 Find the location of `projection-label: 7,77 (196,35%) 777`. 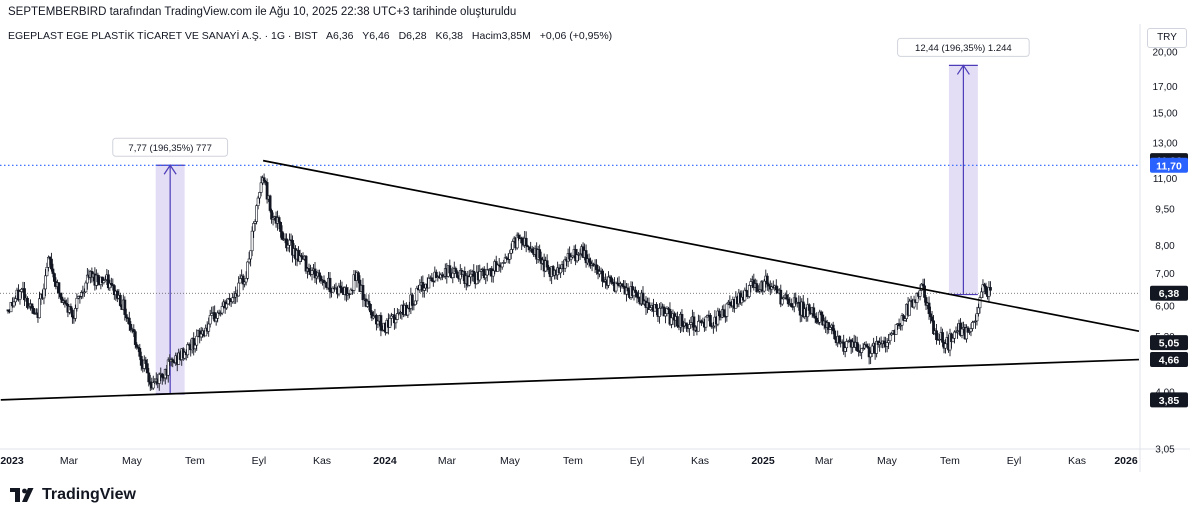

projection-label: 7,77 (196,35%) 777 is located at coordinates (169, 148).